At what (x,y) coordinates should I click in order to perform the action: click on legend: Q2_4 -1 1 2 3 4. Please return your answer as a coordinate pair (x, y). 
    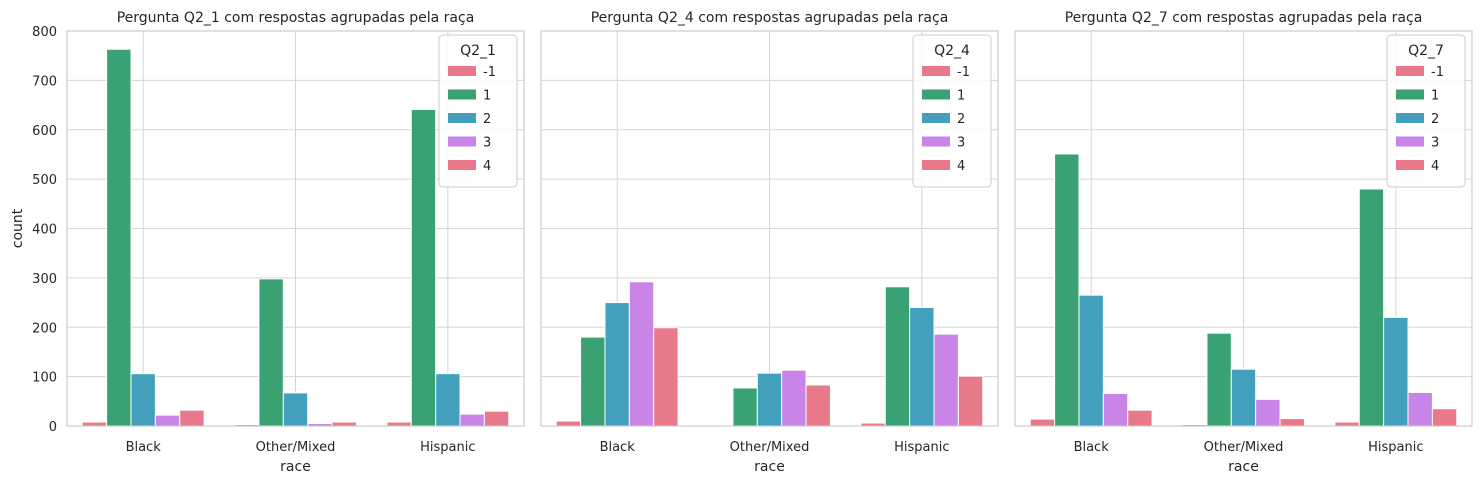
    Looking at the image, I should click on (952, 111).